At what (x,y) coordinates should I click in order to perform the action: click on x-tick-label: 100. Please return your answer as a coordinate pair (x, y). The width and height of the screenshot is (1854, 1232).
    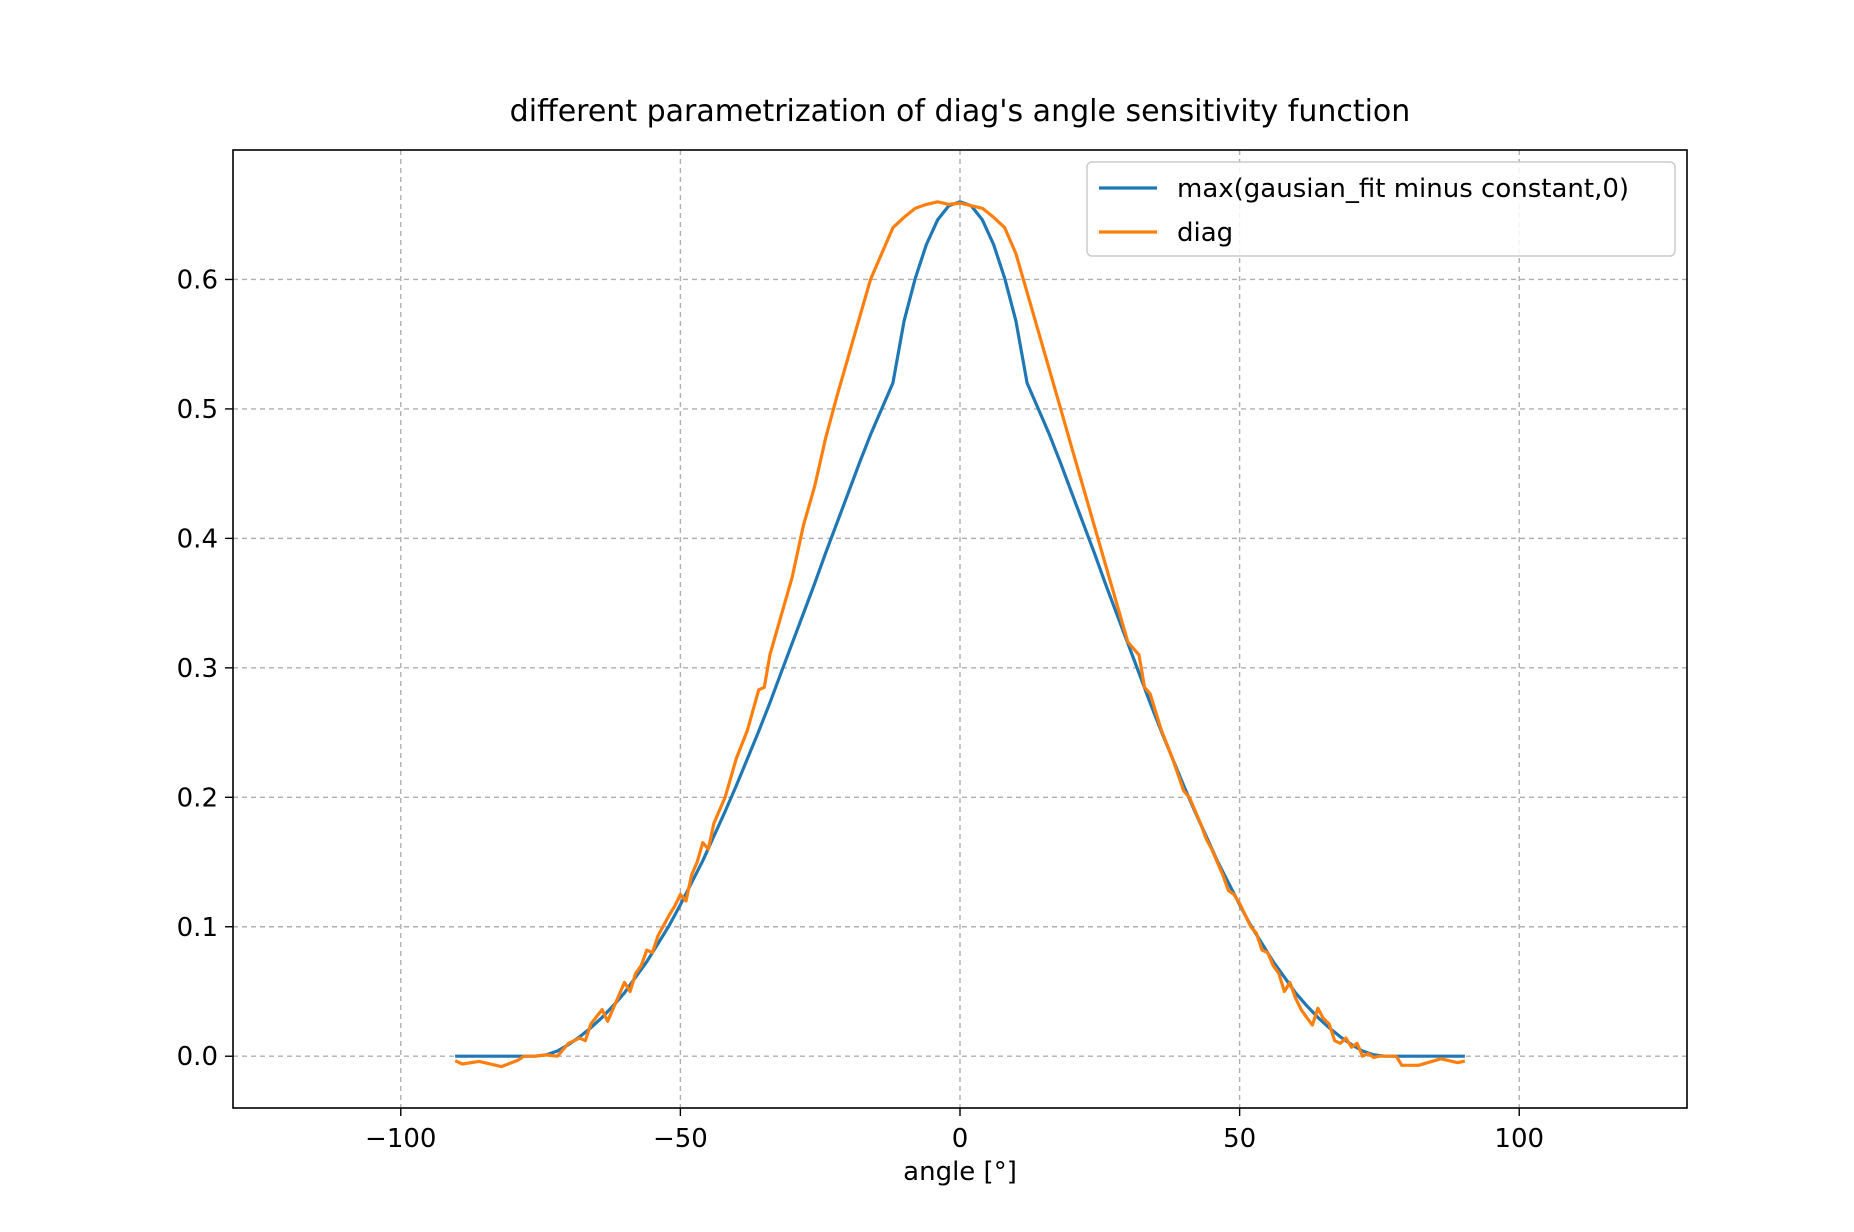
    Looking at the image, I should click on (1519, 1139).